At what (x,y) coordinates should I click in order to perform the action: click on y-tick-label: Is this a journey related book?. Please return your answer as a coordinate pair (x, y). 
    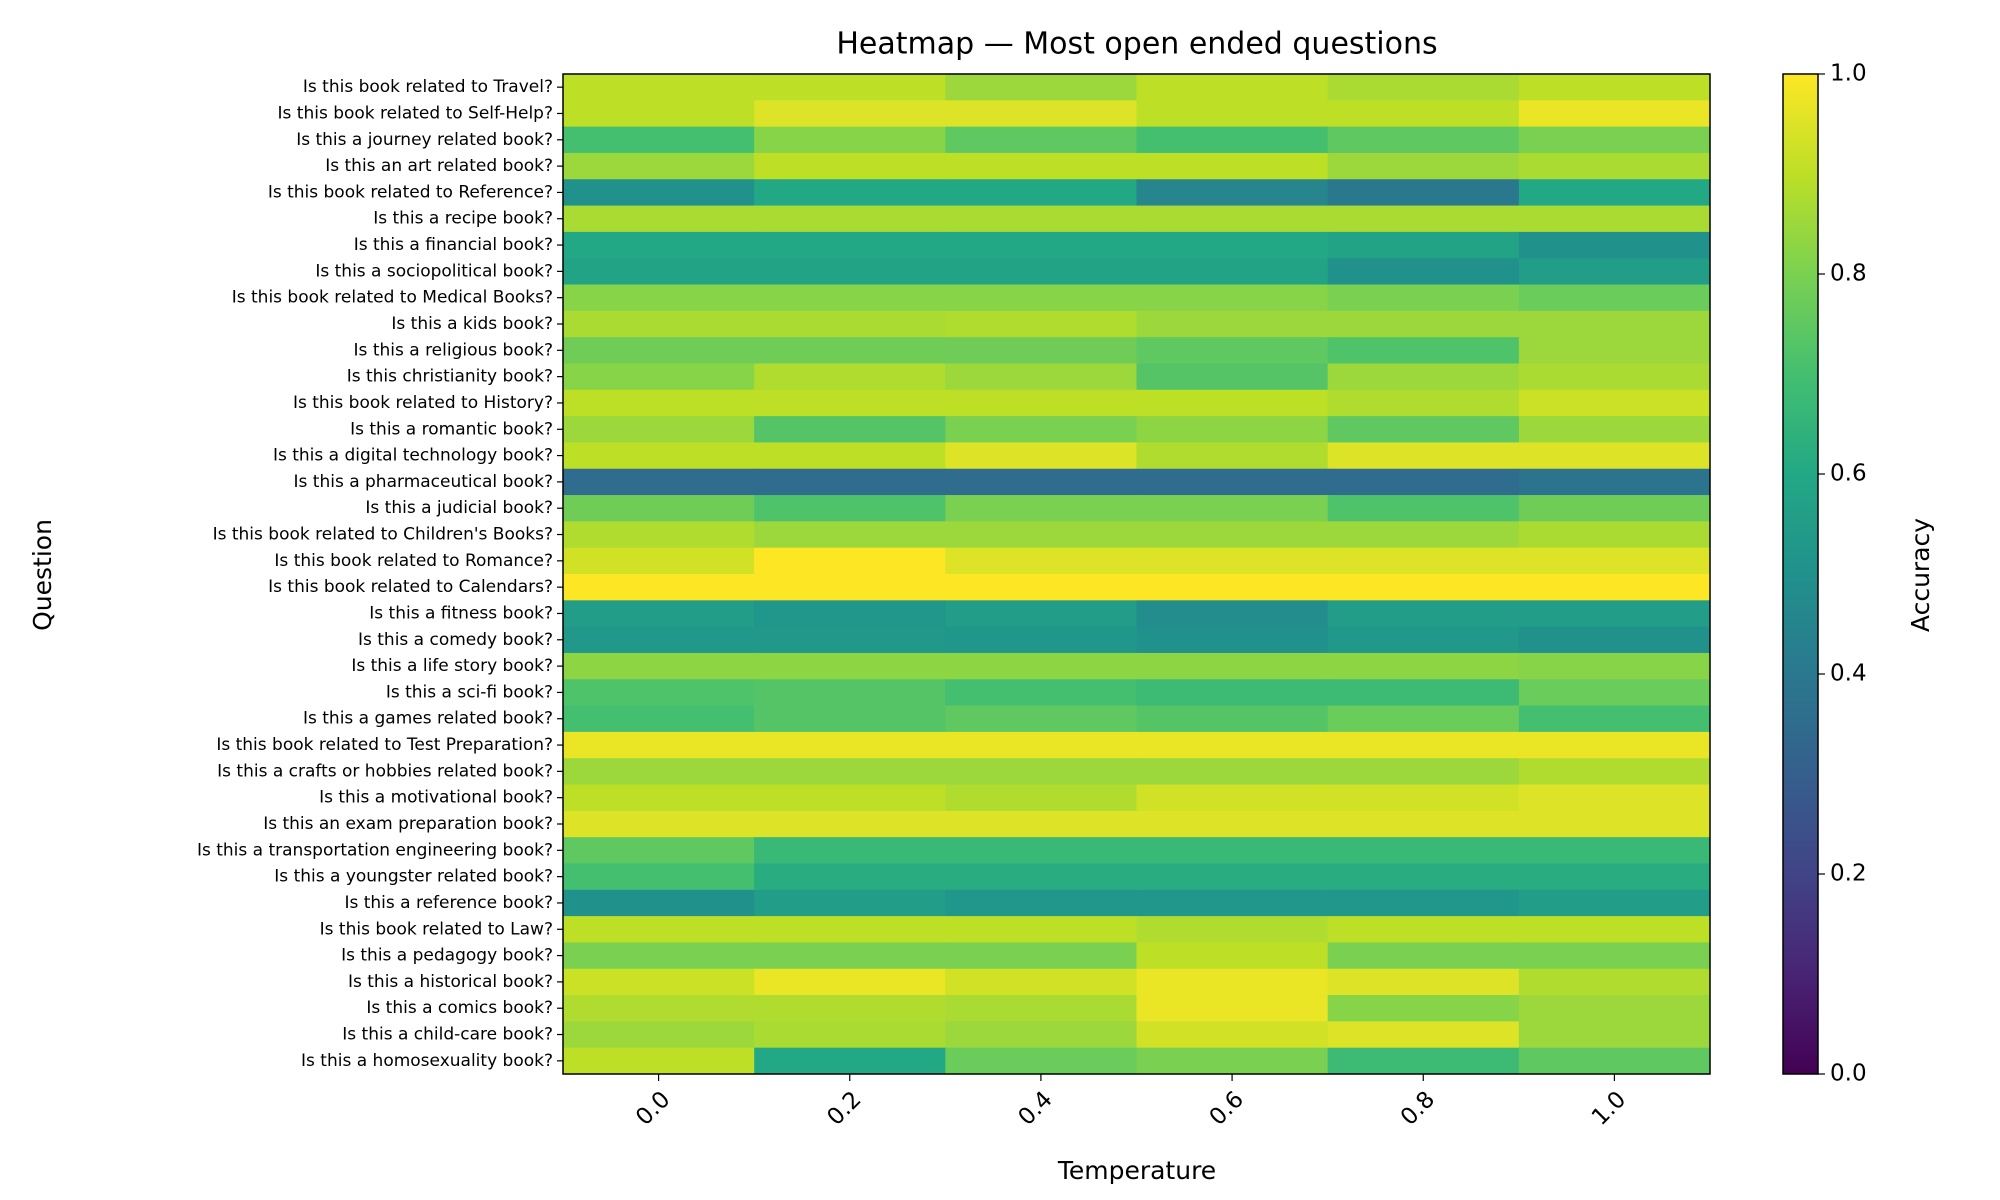
    Looking at the image, I should click on (424, 140).